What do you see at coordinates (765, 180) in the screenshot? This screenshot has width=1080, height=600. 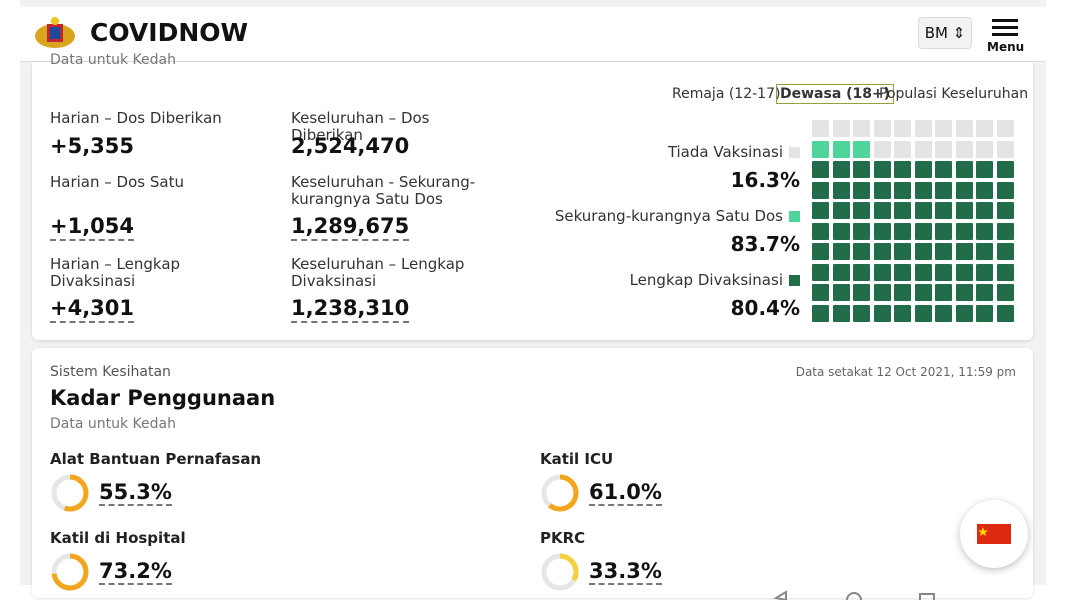 I see `legend-value: 16.3%` at bounding box center [765, 180].